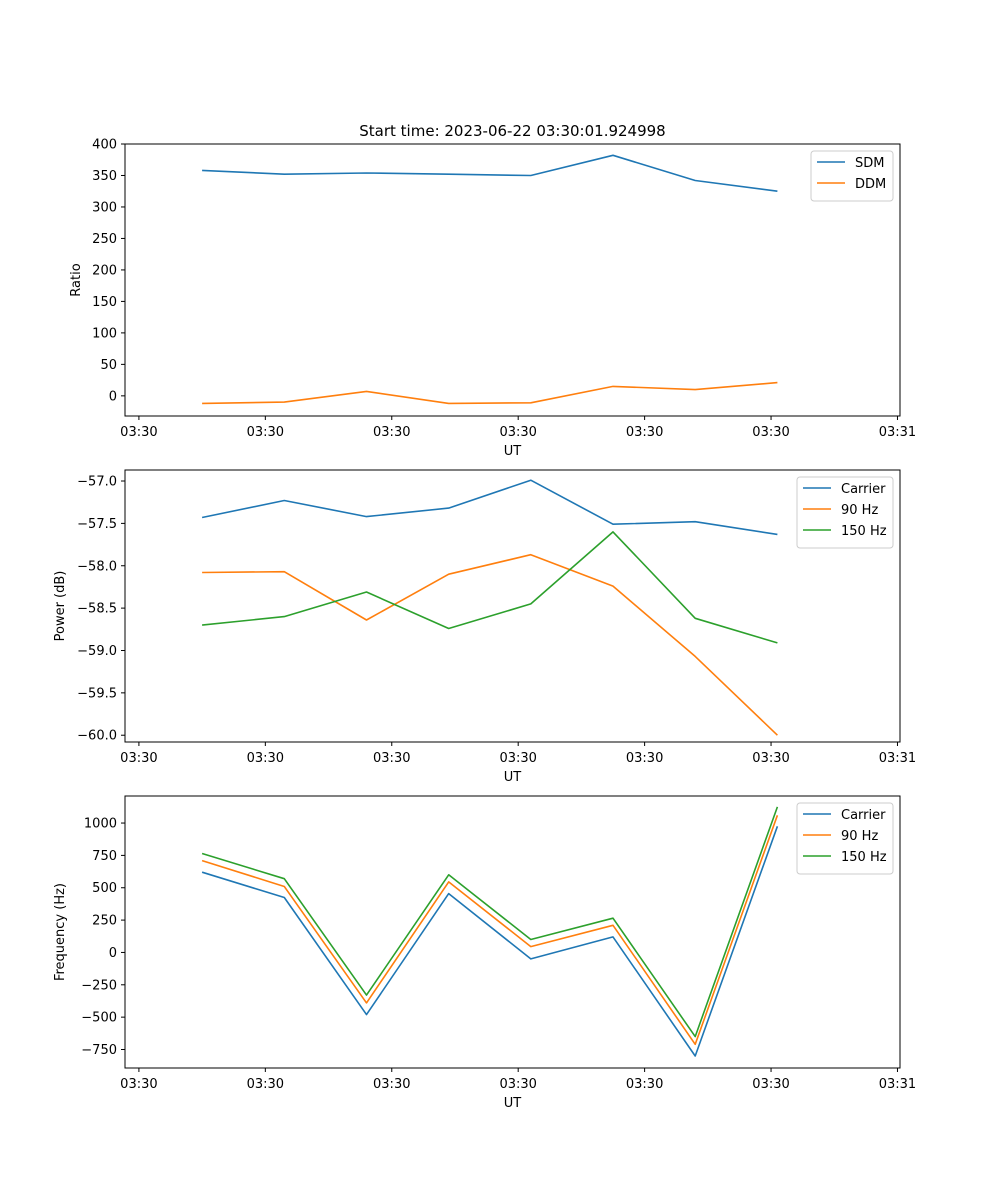 The image size is (1000, 1200). I want to click on y-tick-label: −250, so click(99, 985).